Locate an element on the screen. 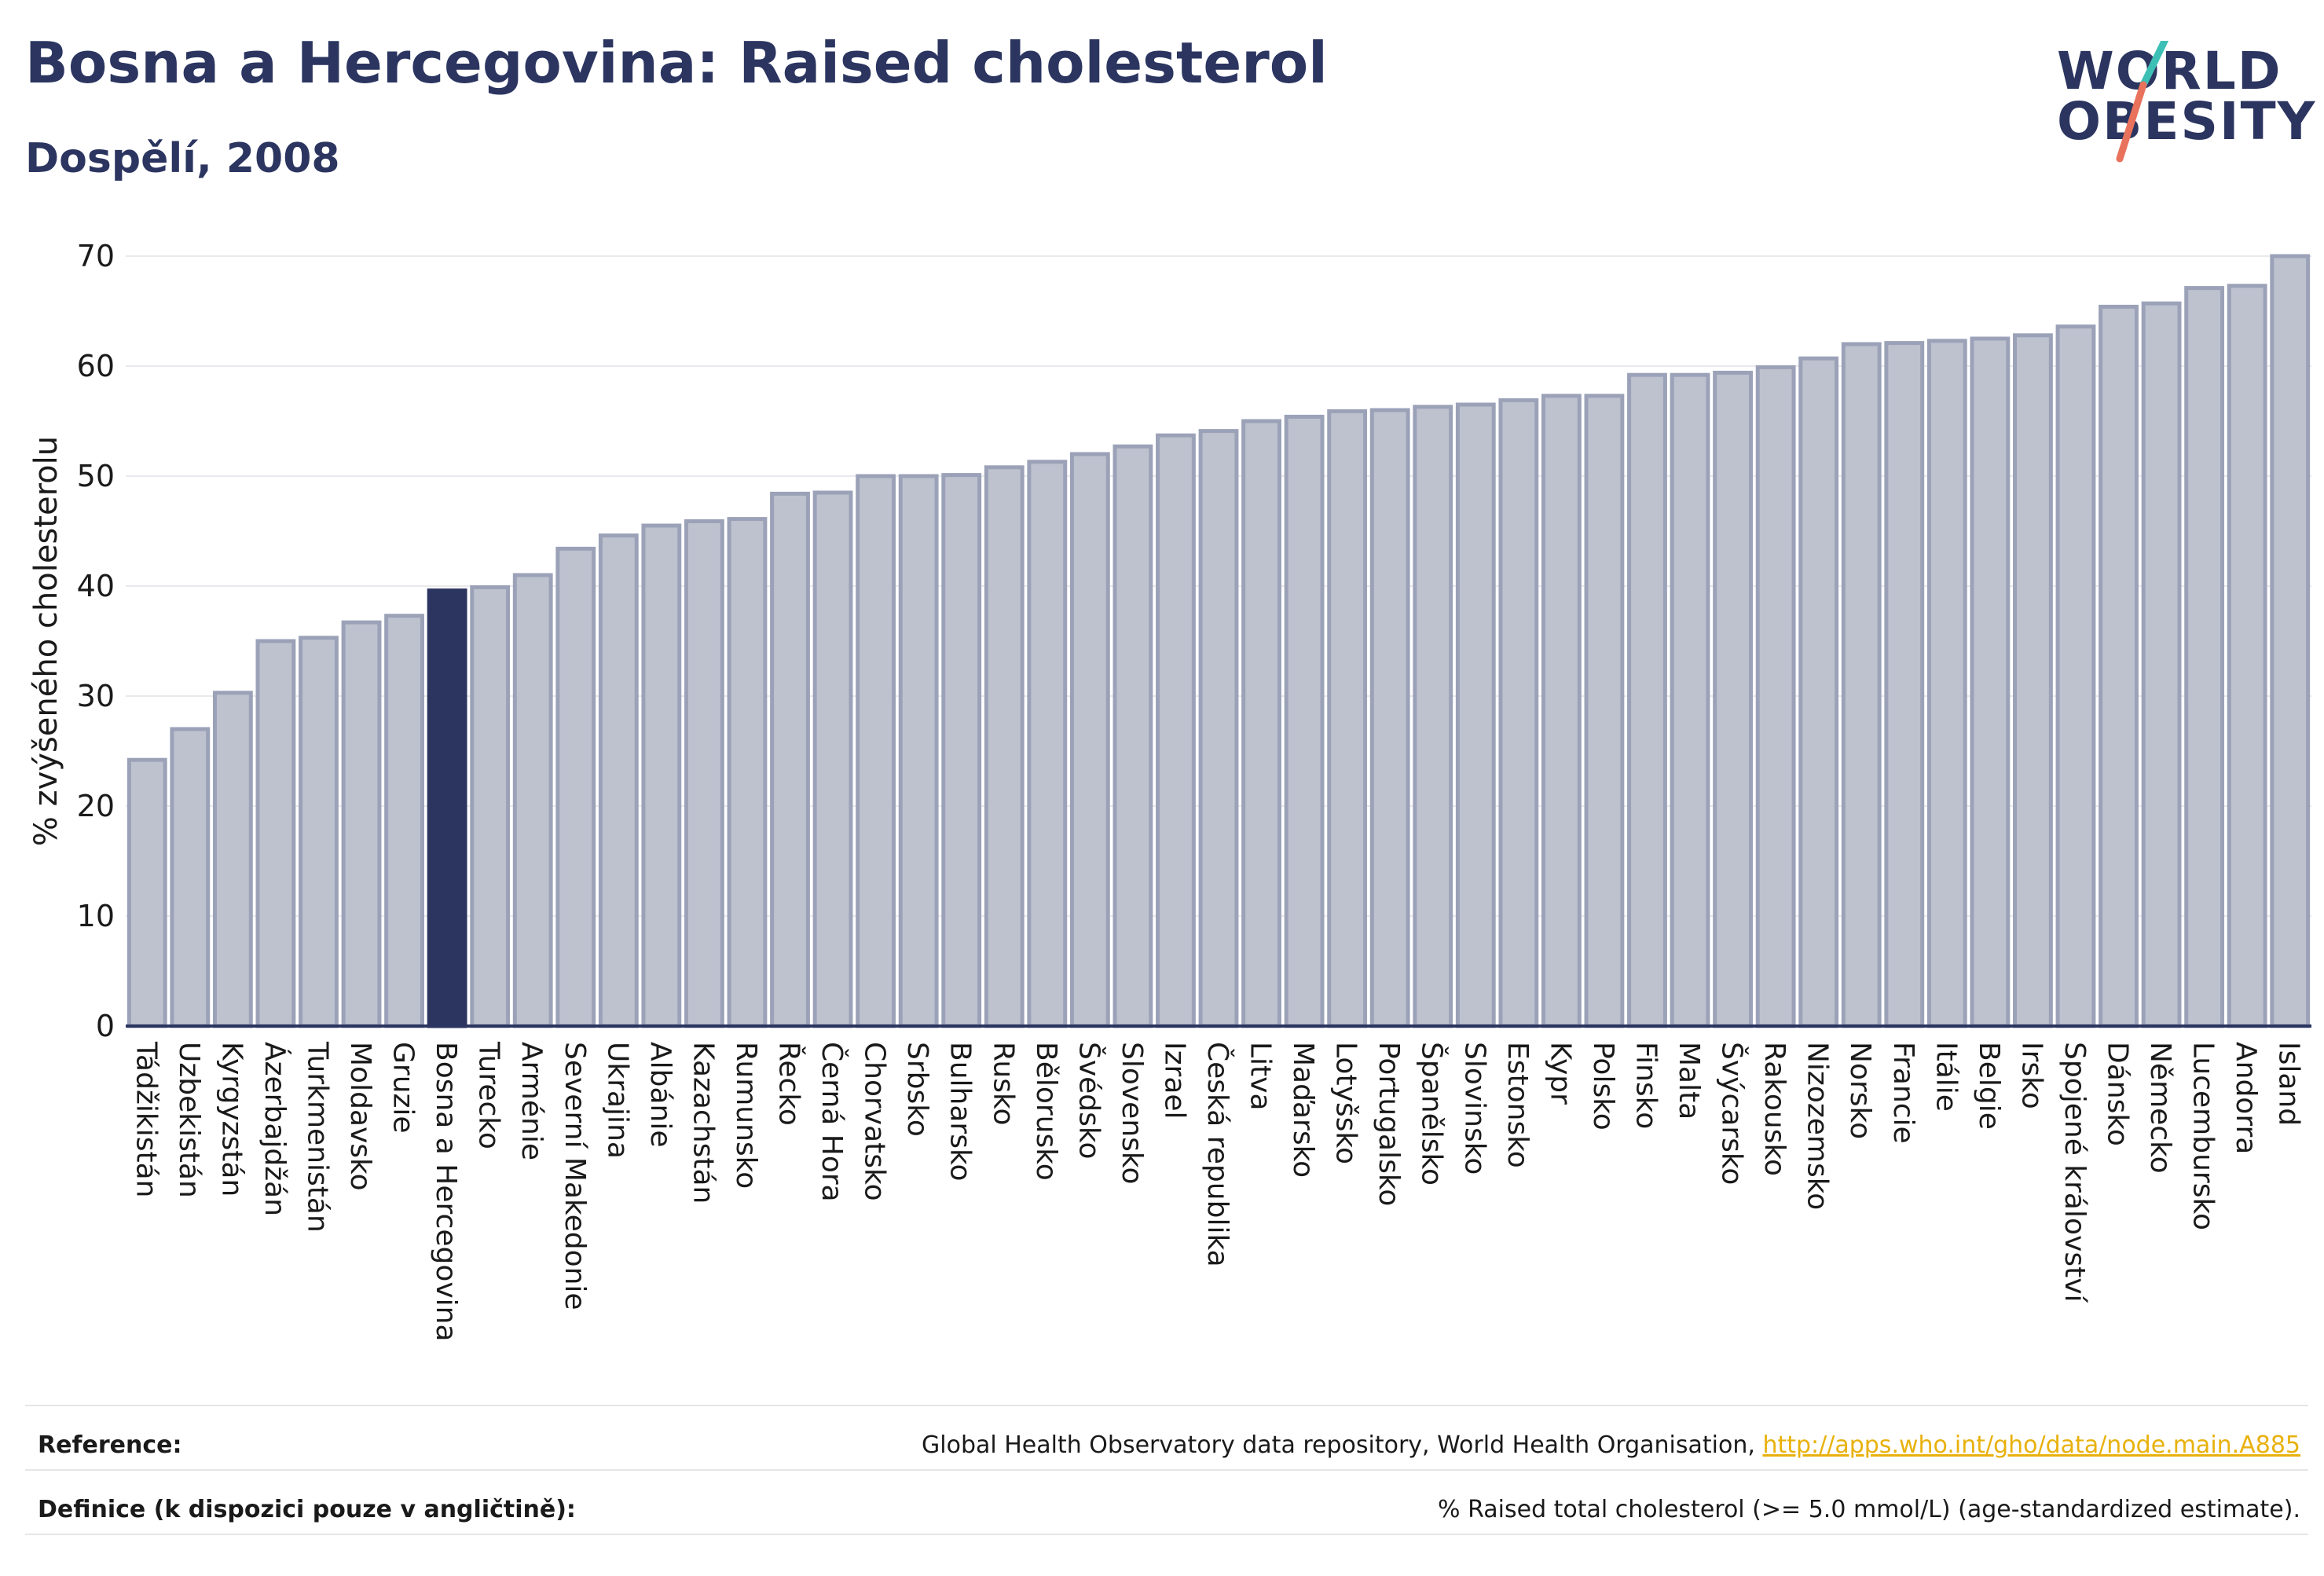 This screenshot has width=2324, height=1576. y-tick-label: 30 is located at coordinates (96, 696).